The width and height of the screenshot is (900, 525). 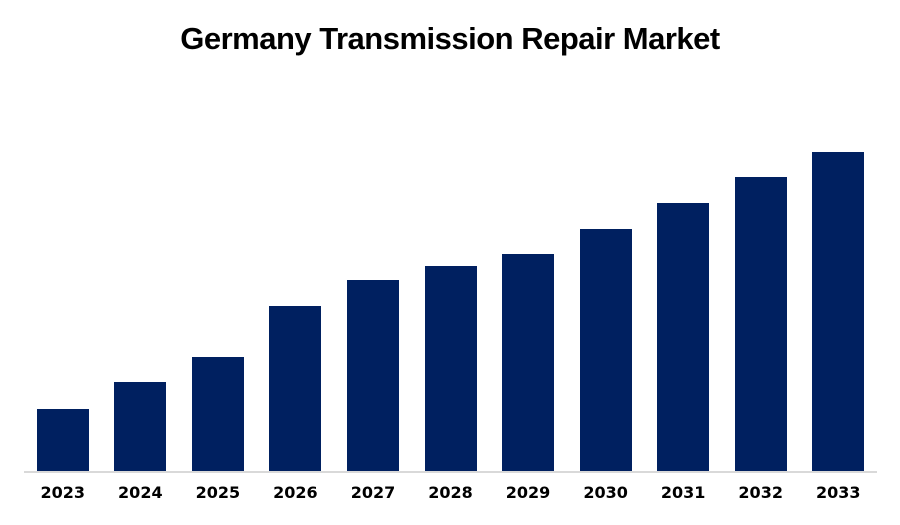 What do you see at coordinates (295, 388) in the screenshot?
I see `bar-2026` at bounding box center [295, 388].